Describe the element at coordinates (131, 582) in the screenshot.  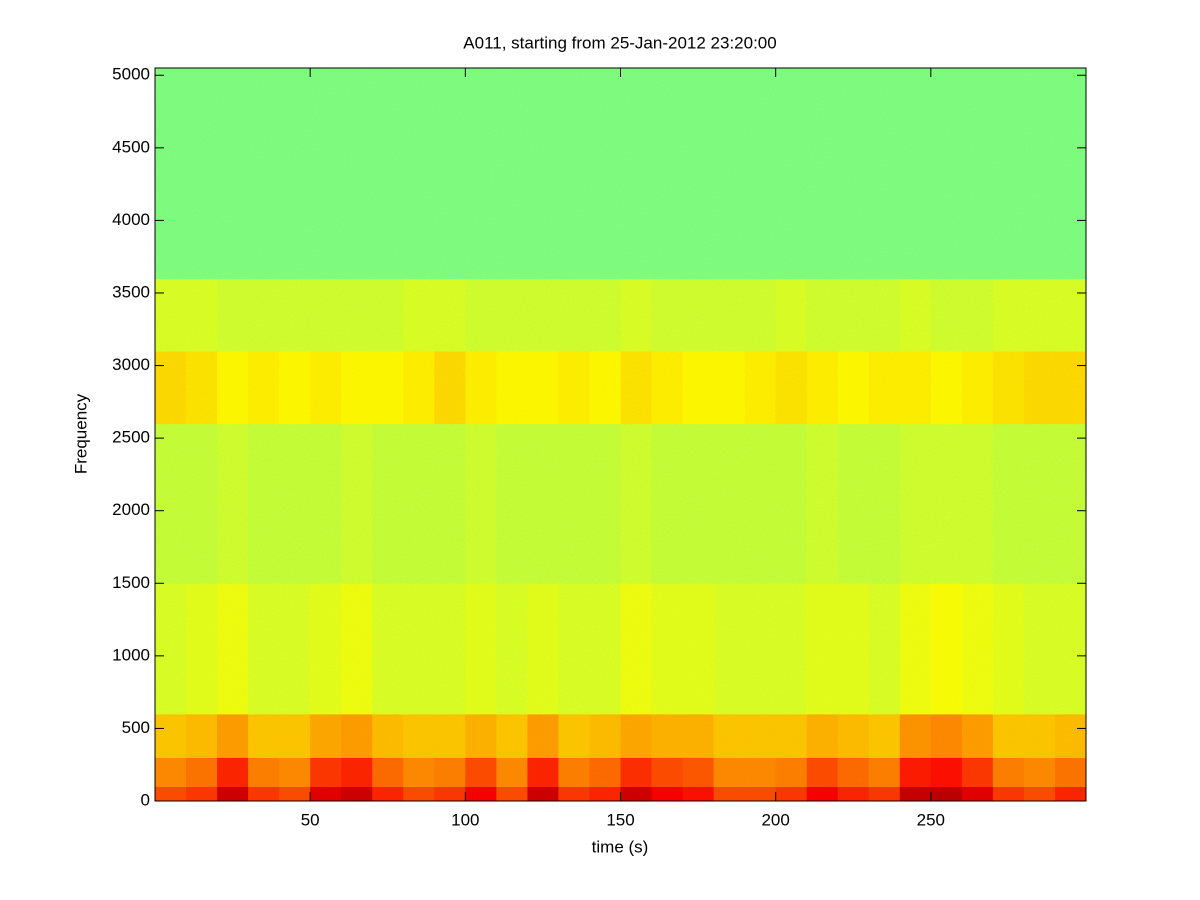
I see `y-tick-label: 1500` at that location.